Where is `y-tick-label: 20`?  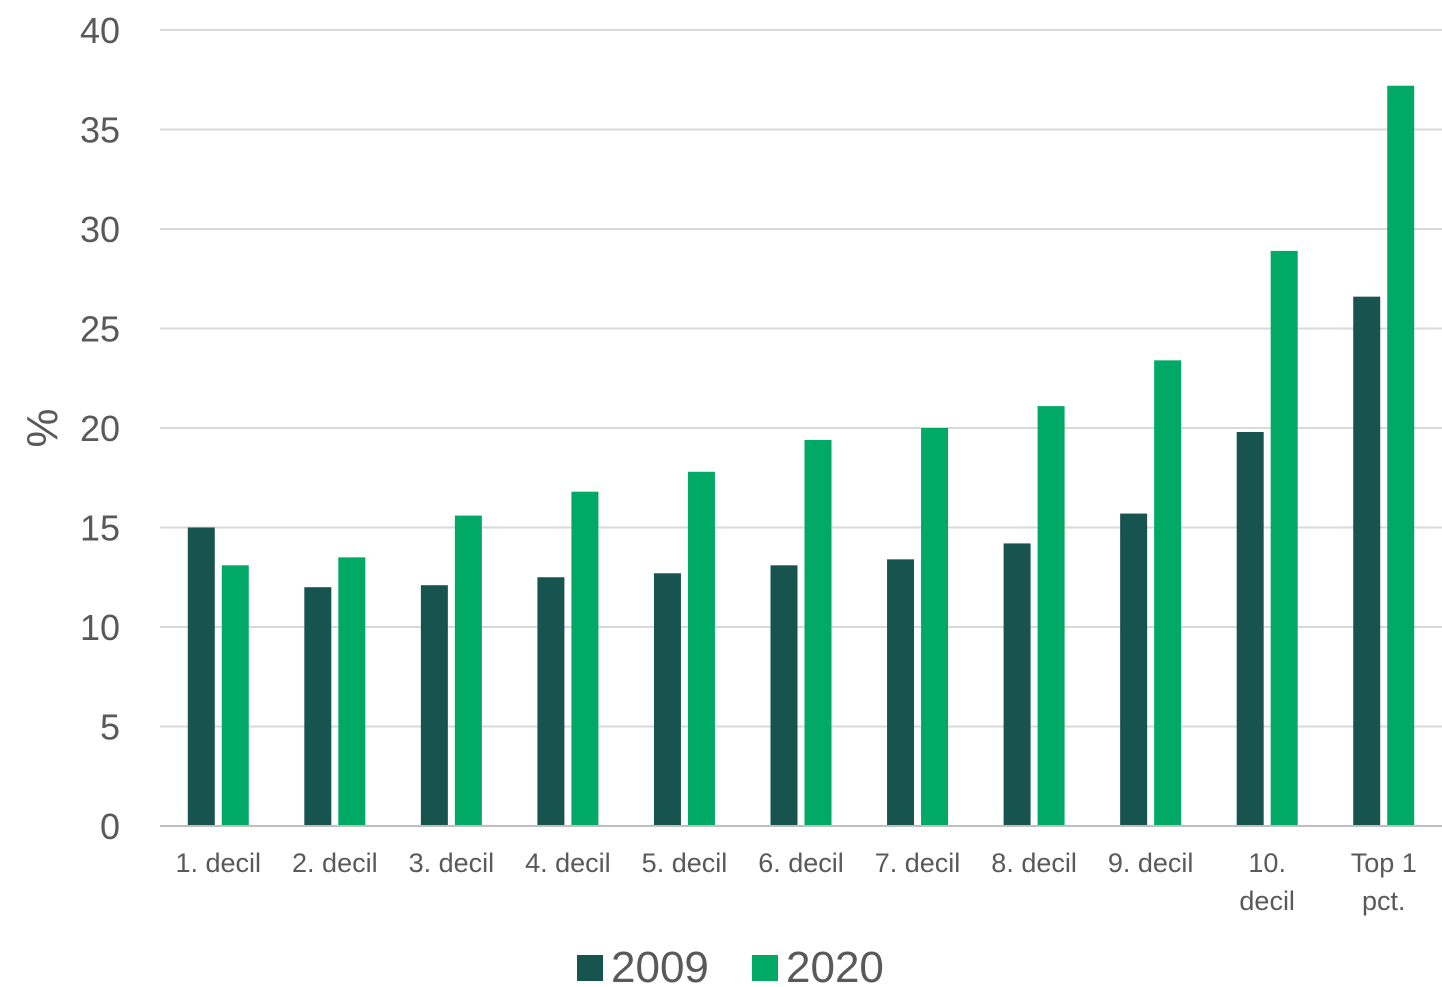
y-tick-label: 20 is located at coordinates (100, 428).